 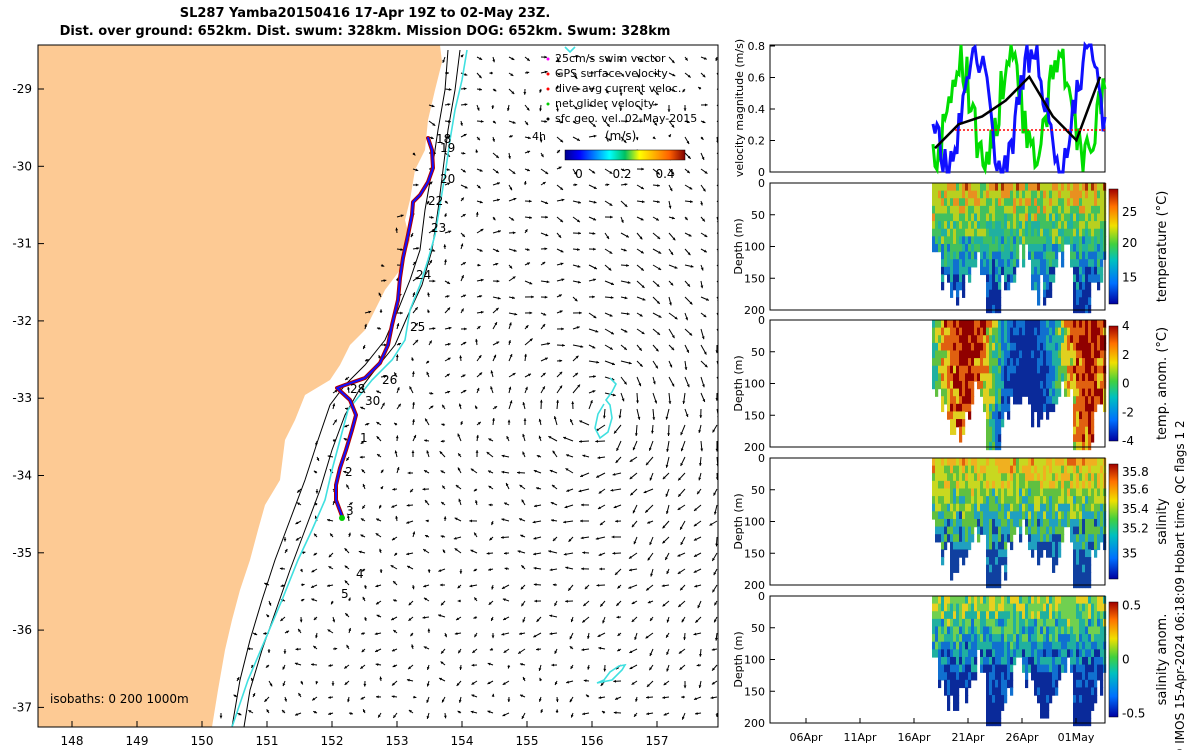 What do you see at coordinates (968, 737) in the screenshot?
I see `time-tick-label: 21Apr` at bounding box center [968, 737].